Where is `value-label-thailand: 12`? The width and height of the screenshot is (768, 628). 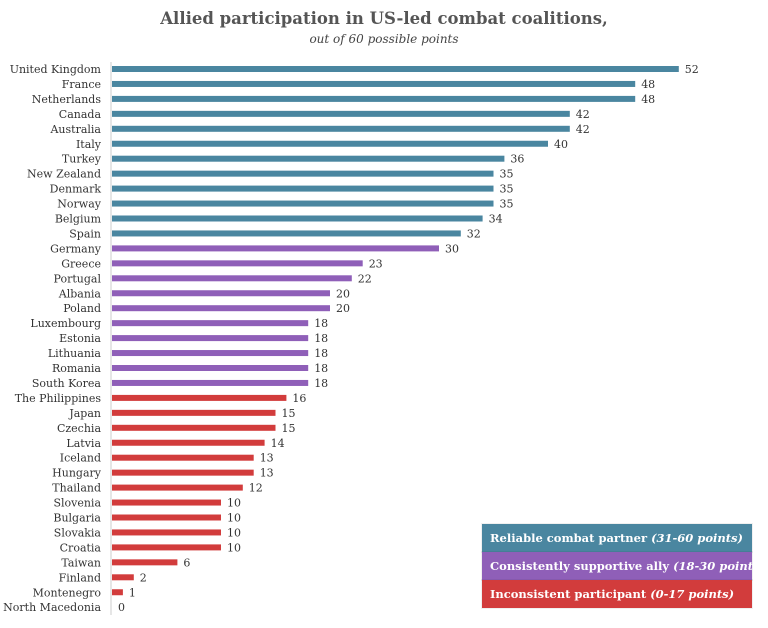 value-label-thailand: 12 is located at coordinates (256, 488).